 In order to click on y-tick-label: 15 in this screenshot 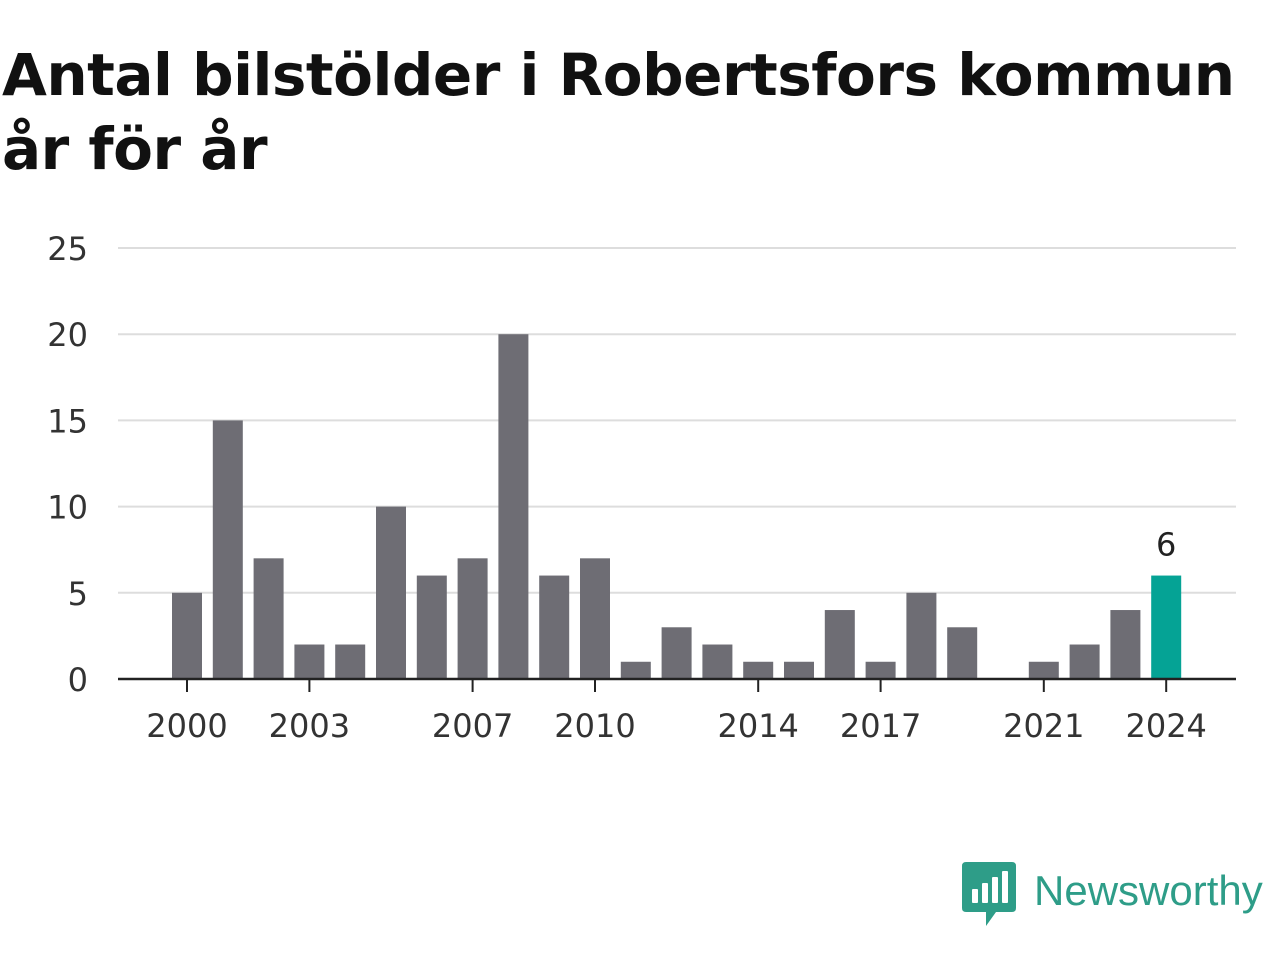, I will do `click(67, 421)`.